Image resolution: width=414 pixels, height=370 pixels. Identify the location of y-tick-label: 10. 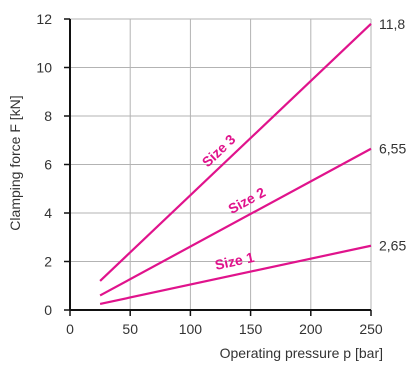
(44, 68).